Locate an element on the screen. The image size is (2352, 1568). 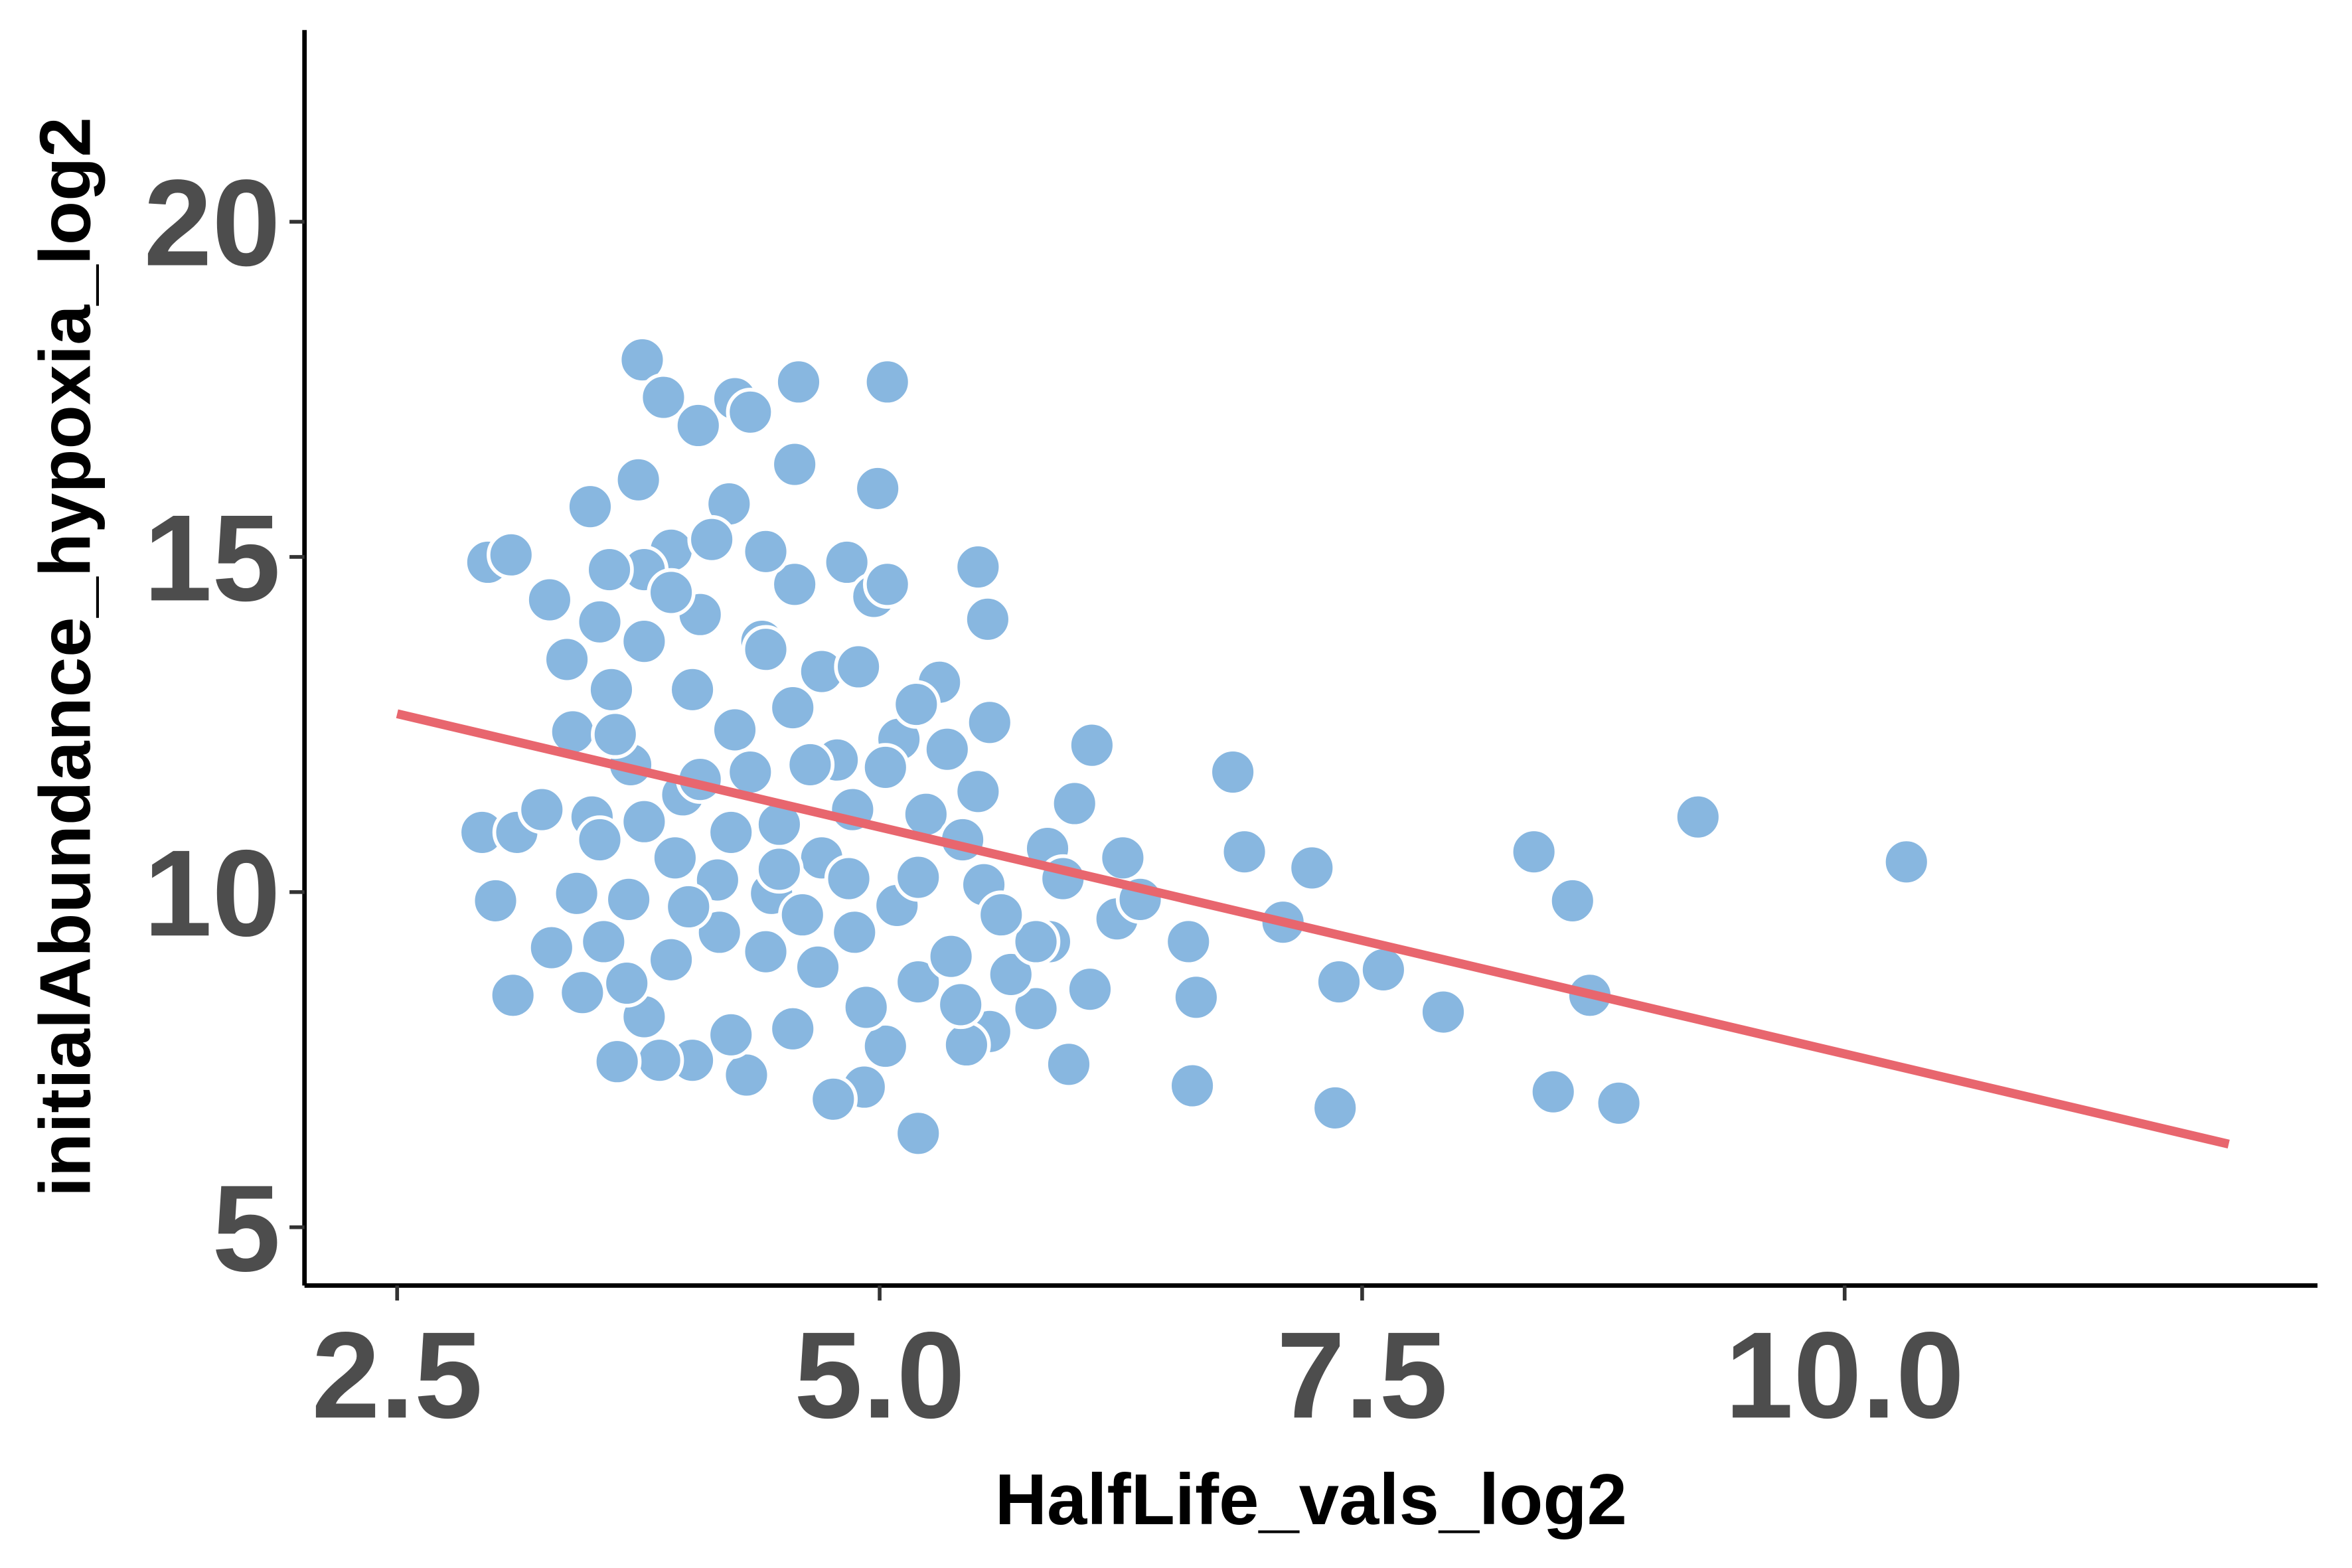
x-tick-label: 2.5 is located at coordinates (397, 1375).